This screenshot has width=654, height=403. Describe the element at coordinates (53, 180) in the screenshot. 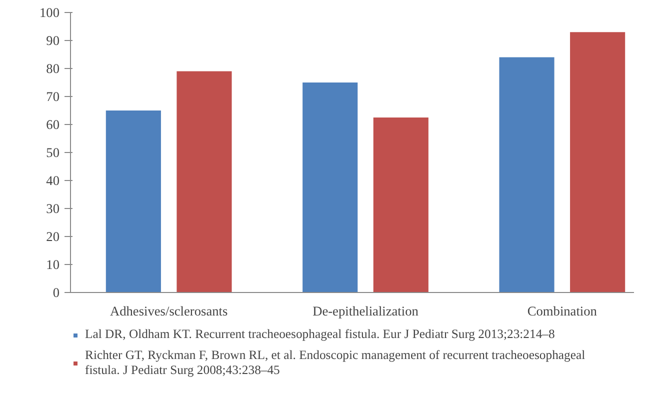

I see `y-tick-label: 40` at that location.